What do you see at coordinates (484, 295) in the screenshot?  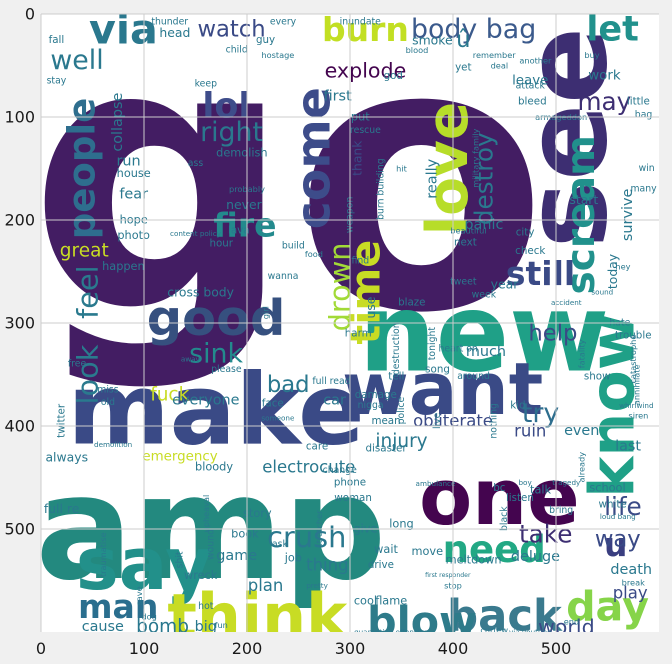 I see `word-week: week` at bounding box center [484, 295].